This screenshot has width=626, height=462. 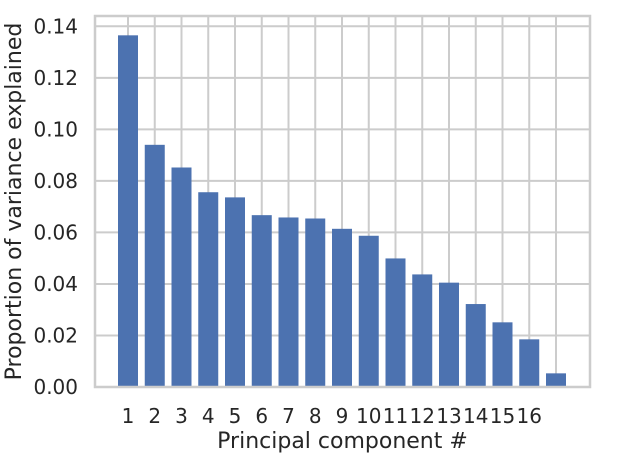 What do you see at coordinates (342, 416) in the screenshot?
I see `x-tick-label: 9` at bounding box center [342, 416].